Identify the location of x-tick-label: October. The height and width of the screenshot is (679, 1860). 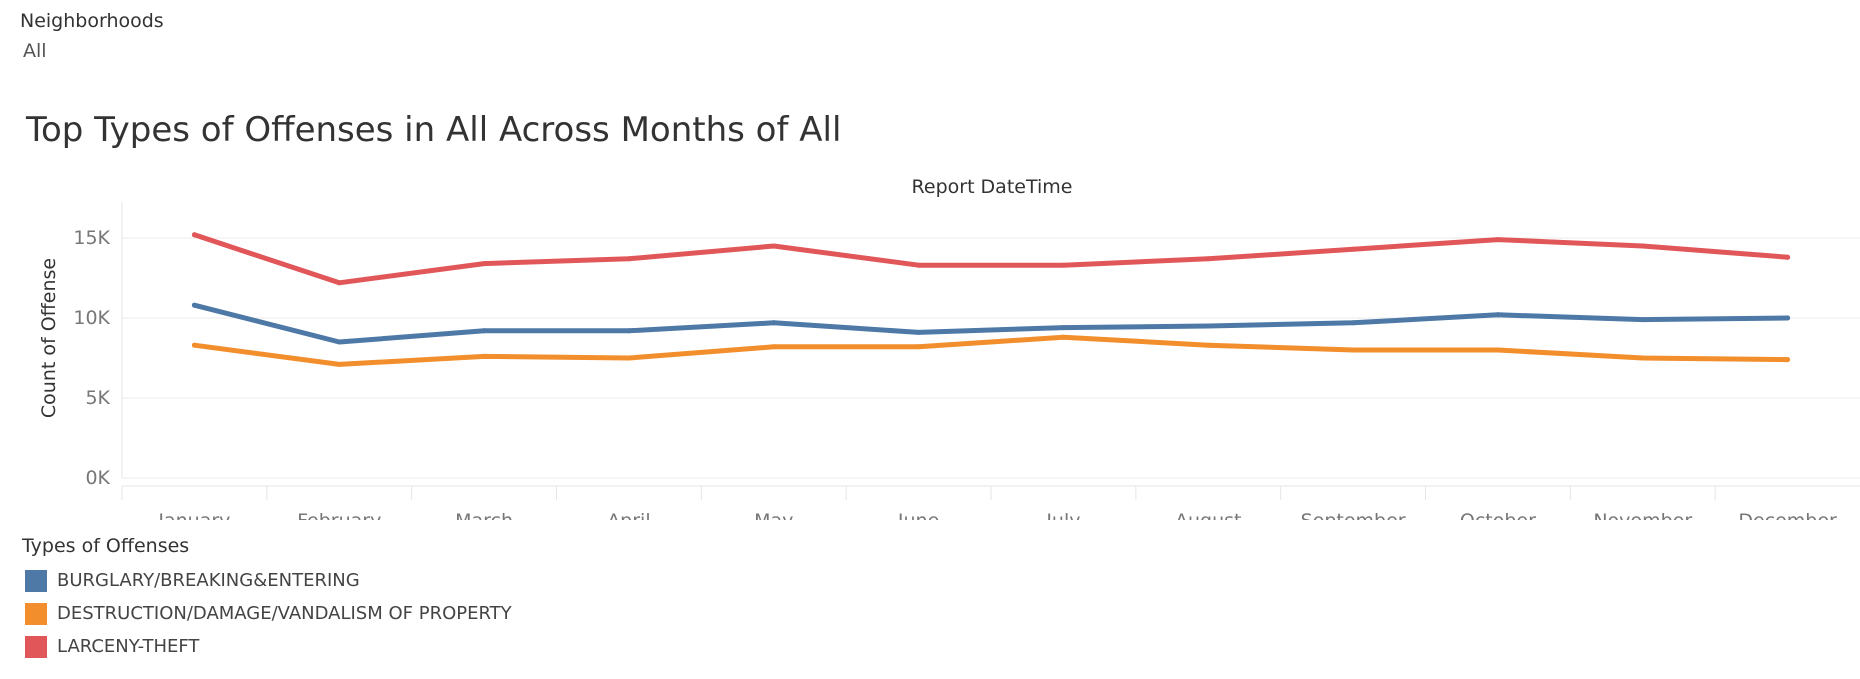
(1498, 515).